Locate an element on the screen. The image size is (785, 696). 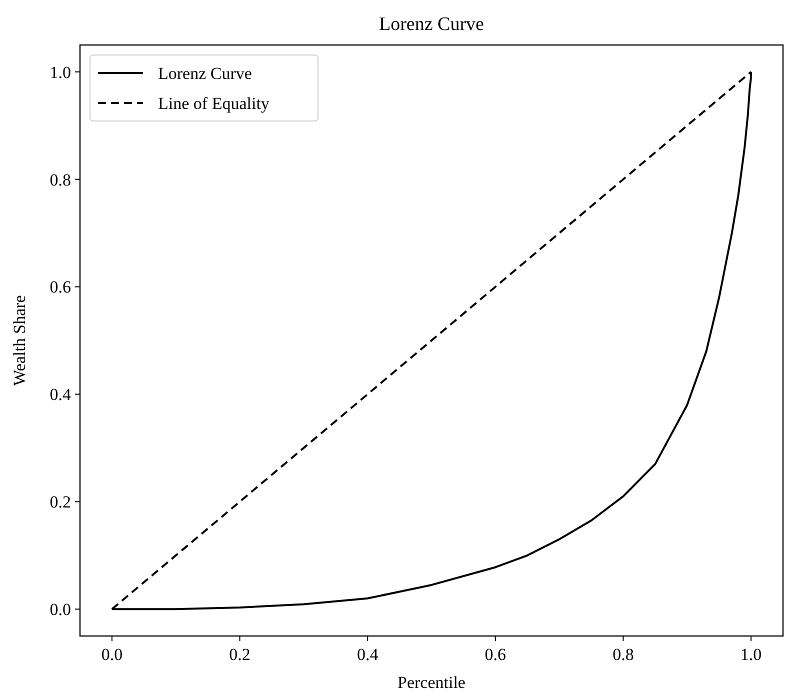
legend-label: Lorenz Curve is located at coordinates (205, 73).